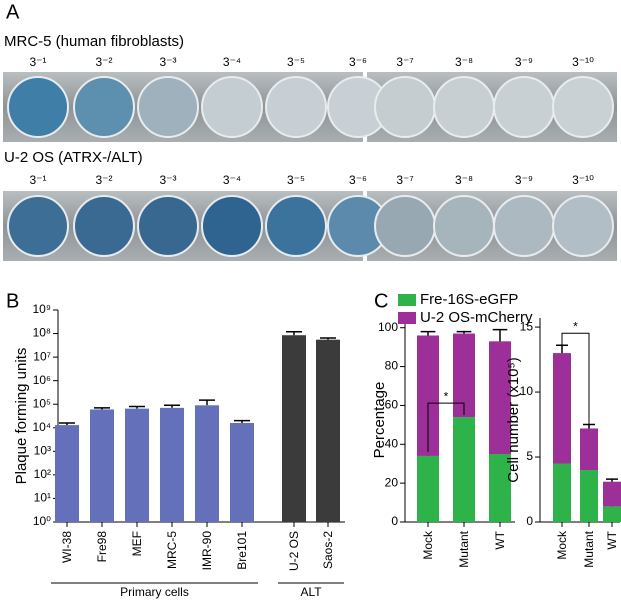 The height and width of the screenshot is (601, 621). What do you see at coordinates (529, 456) in the screenshot?
I see `y-tick-label: 5` at bounding box center [529, 456].